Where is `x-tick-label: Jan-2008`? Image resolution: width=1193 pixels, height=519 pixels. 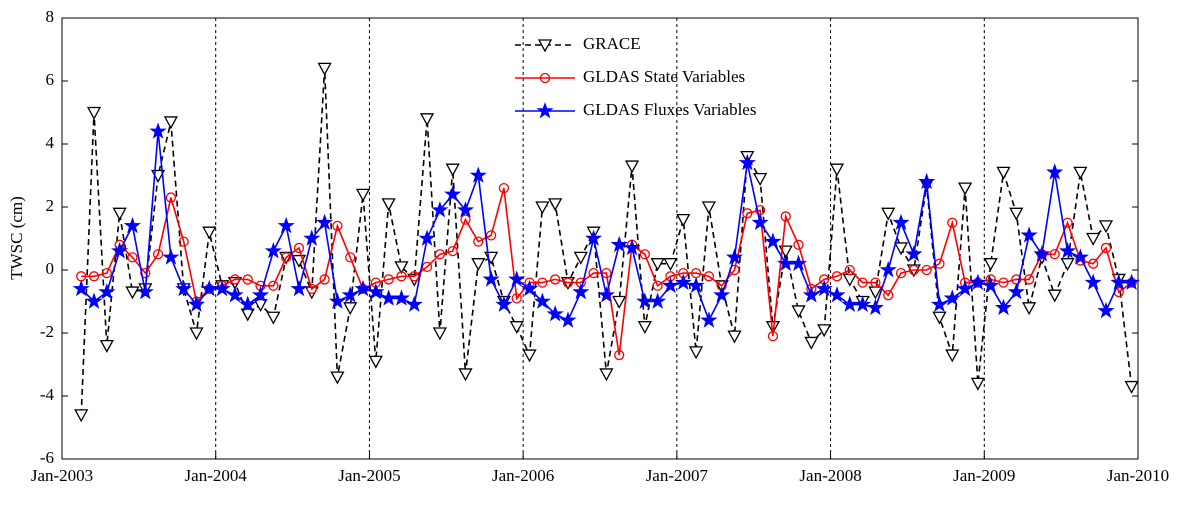 x-tick-label: Jan-2008 is located at coordinates (830, 475).